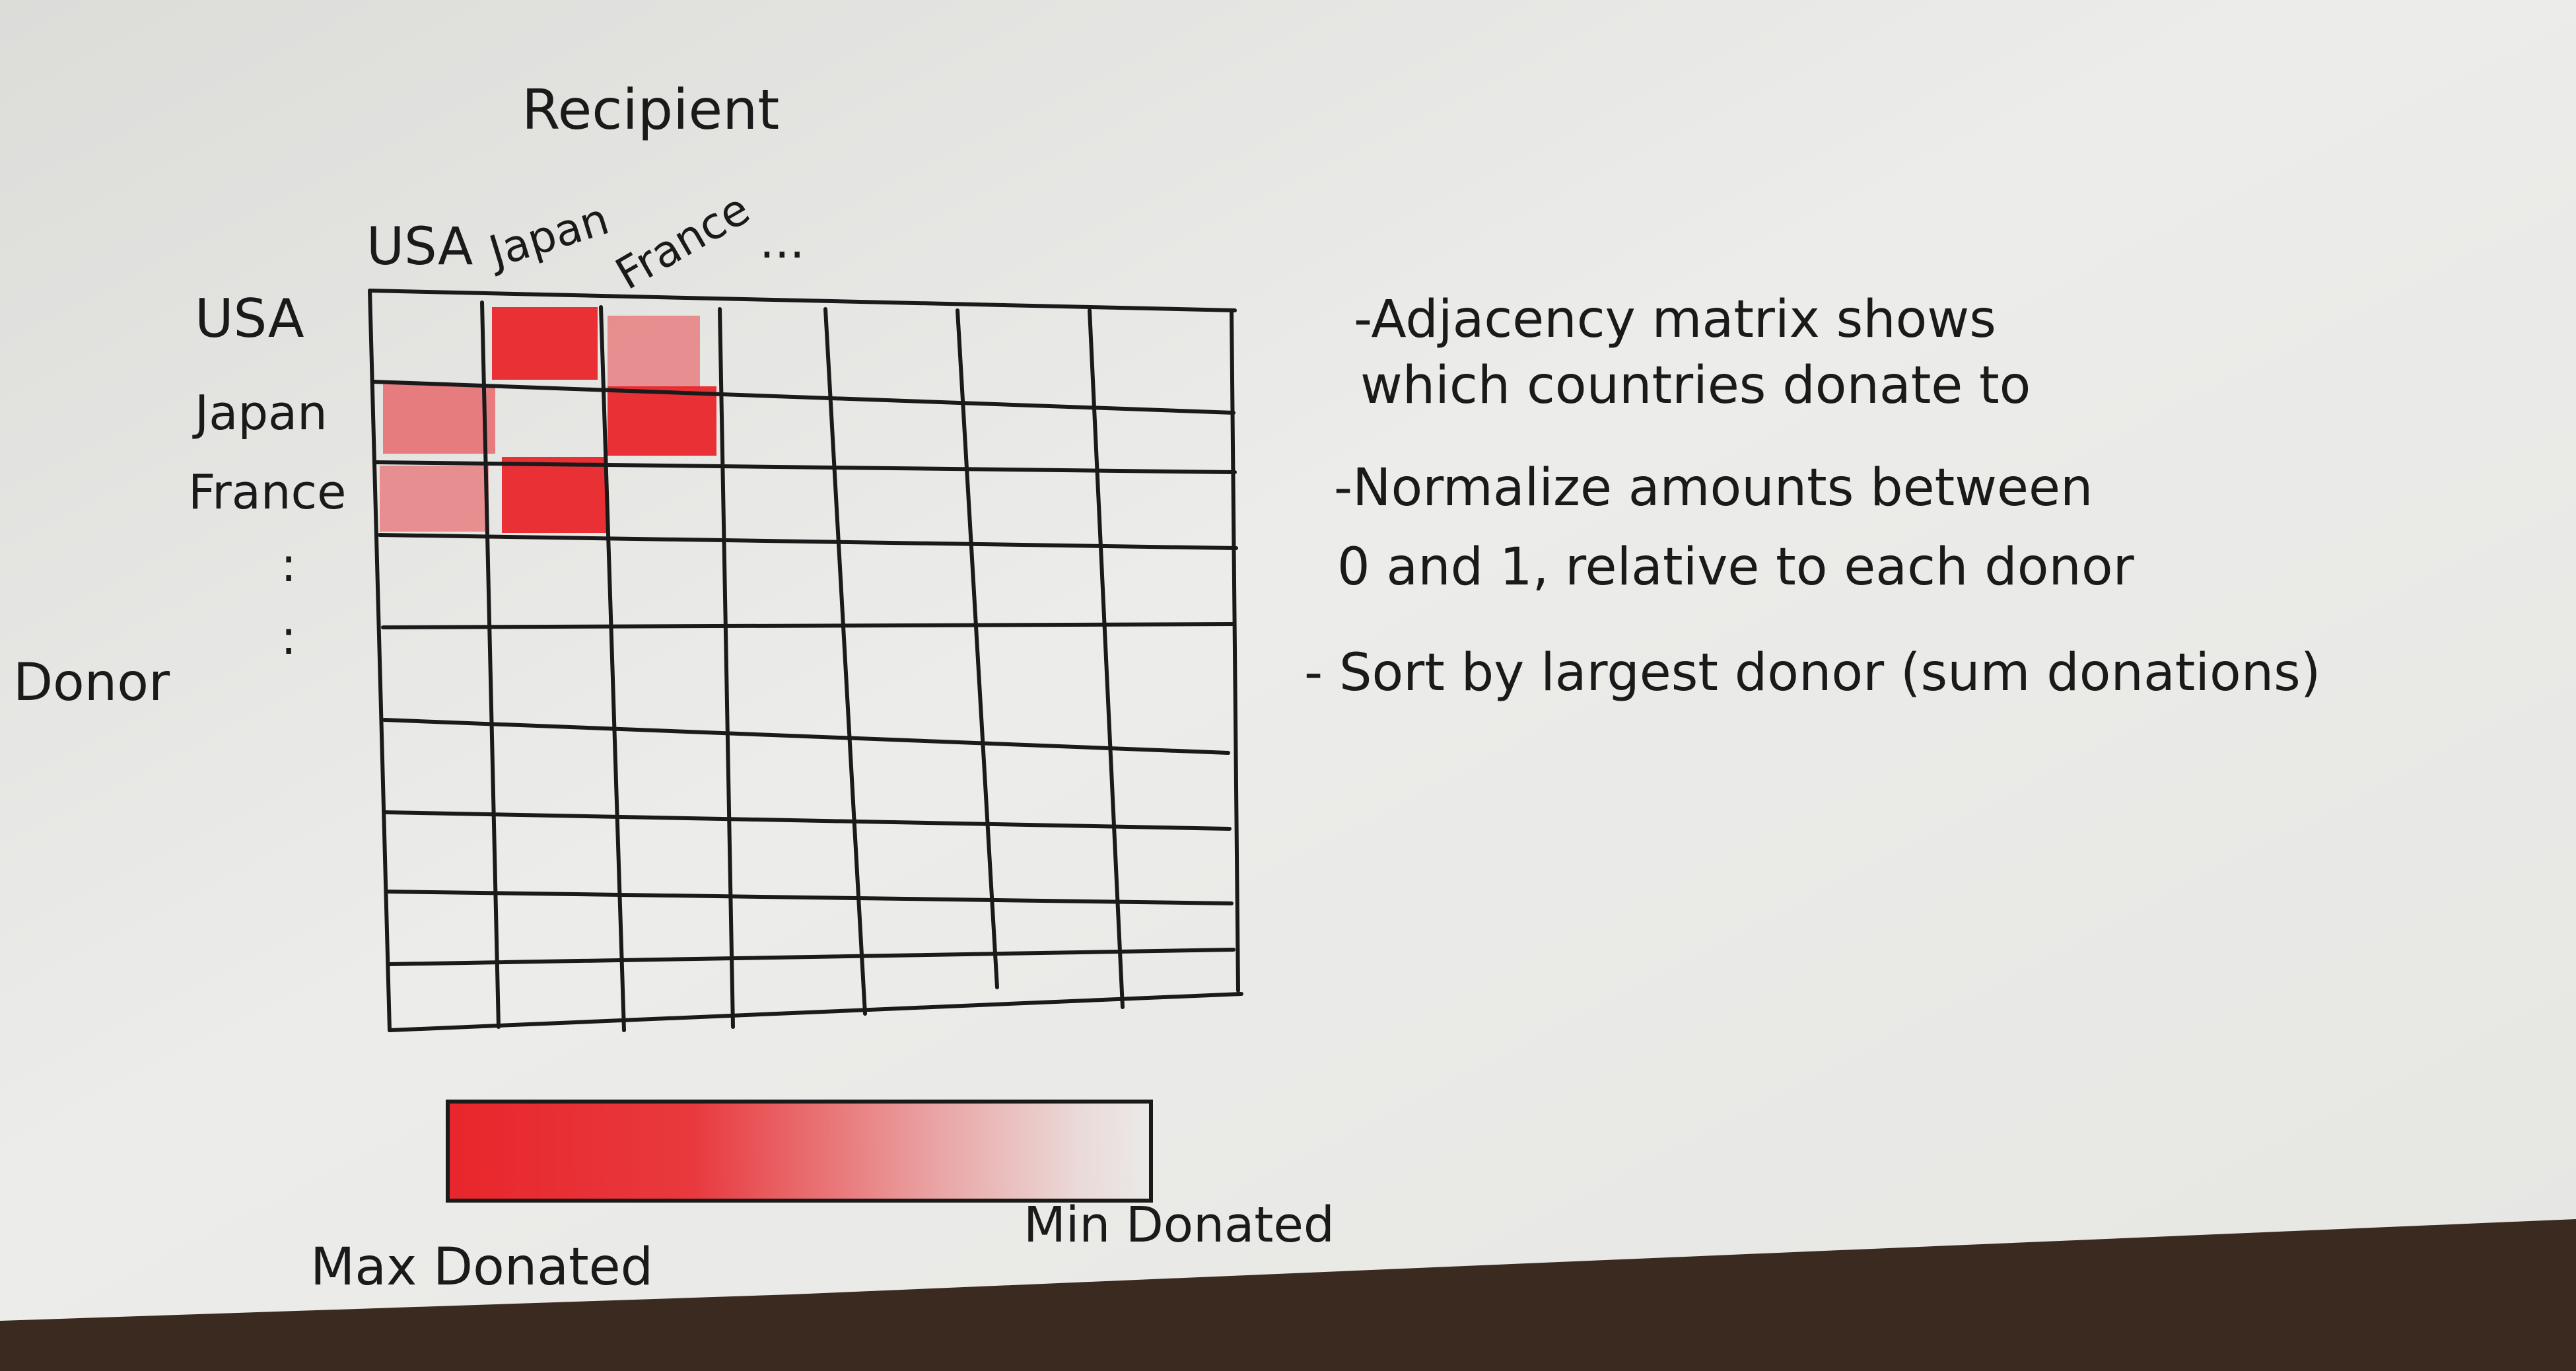  What do you see at coordinates (1714, 488) in the screenshot?
I see `note-line-3: -Normalize amounts between` at bounding box center [1714, 488].